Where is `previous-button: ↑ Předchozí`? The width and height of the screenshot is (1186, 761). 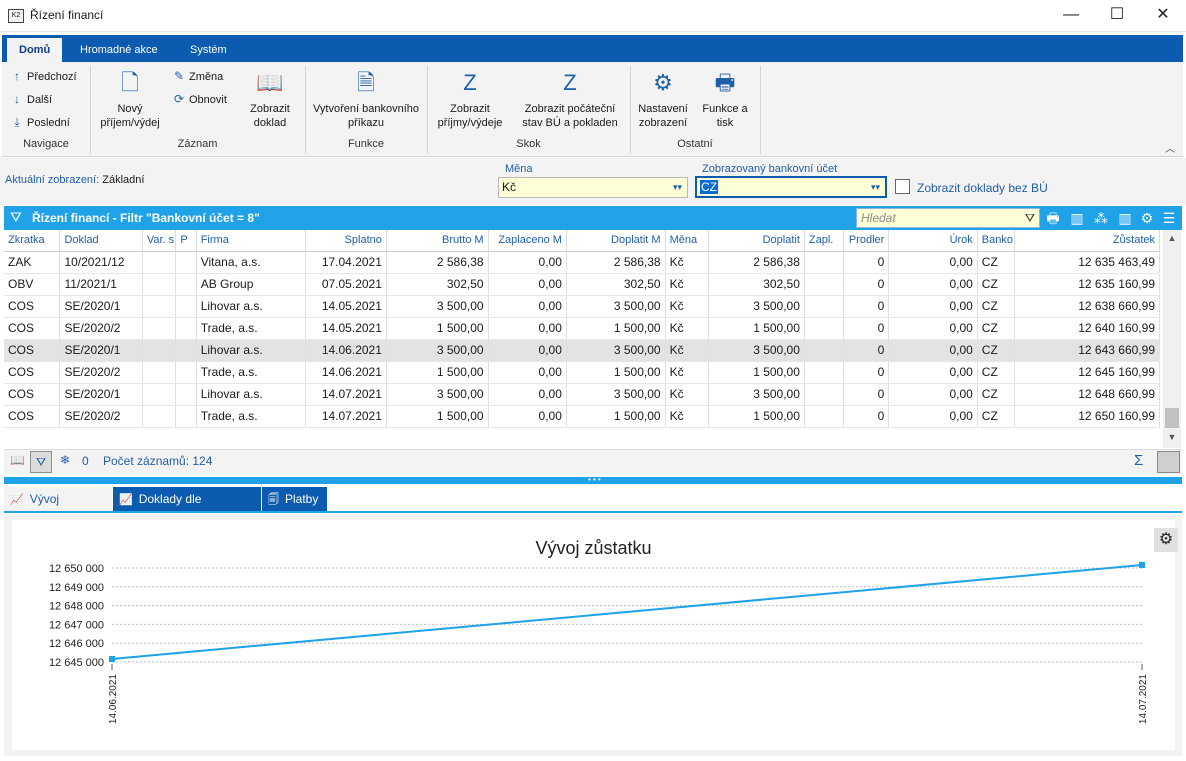
previous-button: ↑ Předchozí is located at coordinates (43, 76).